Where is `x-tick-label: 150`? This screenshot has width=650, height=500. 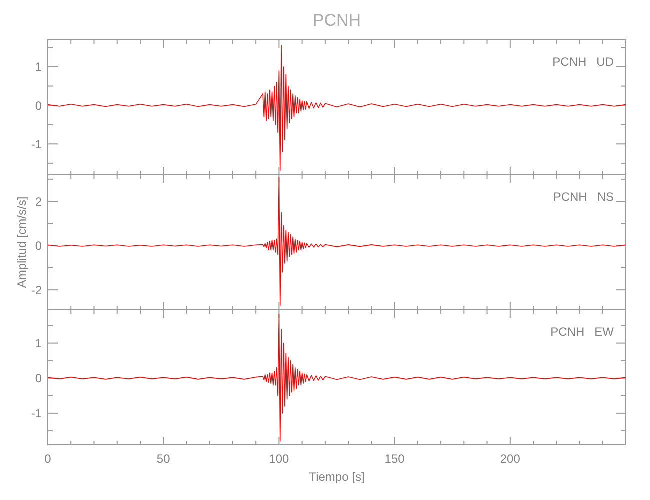
x-tick-label: 150 is located at coordinates (395, 459).